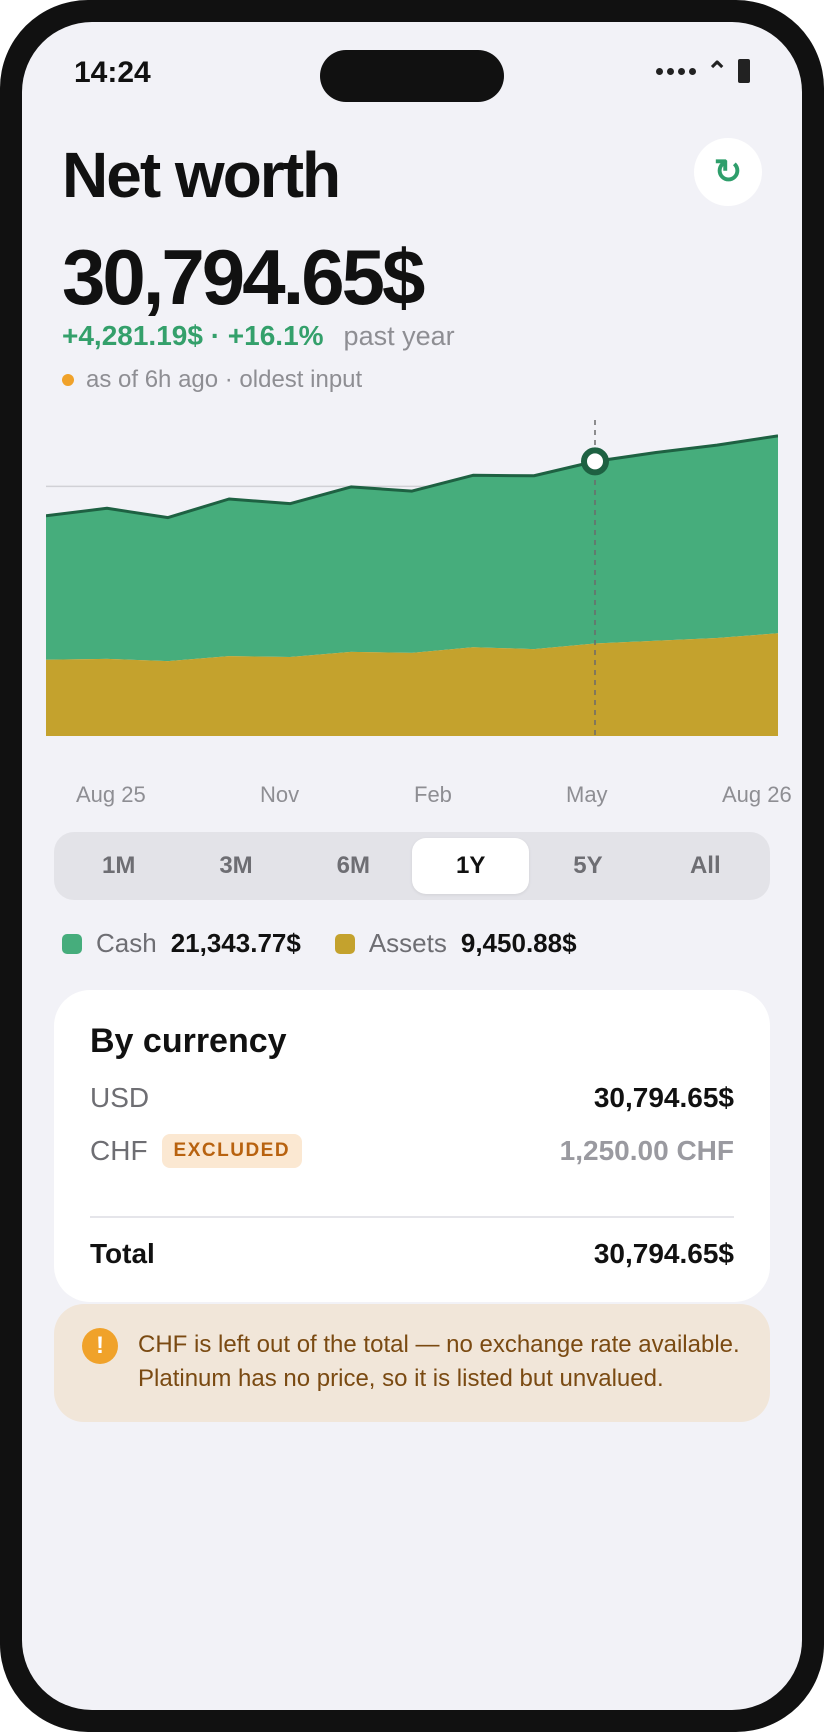  I want to click on excluded-badge: EXCLUDED, so click(232, 1151).